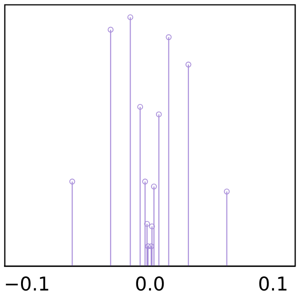 The image size is (300, 300). What do you see at coordinates (273, 285) in the screenshot?
I see `x-tick-label: 0.1` at bounding box center [273, 285].